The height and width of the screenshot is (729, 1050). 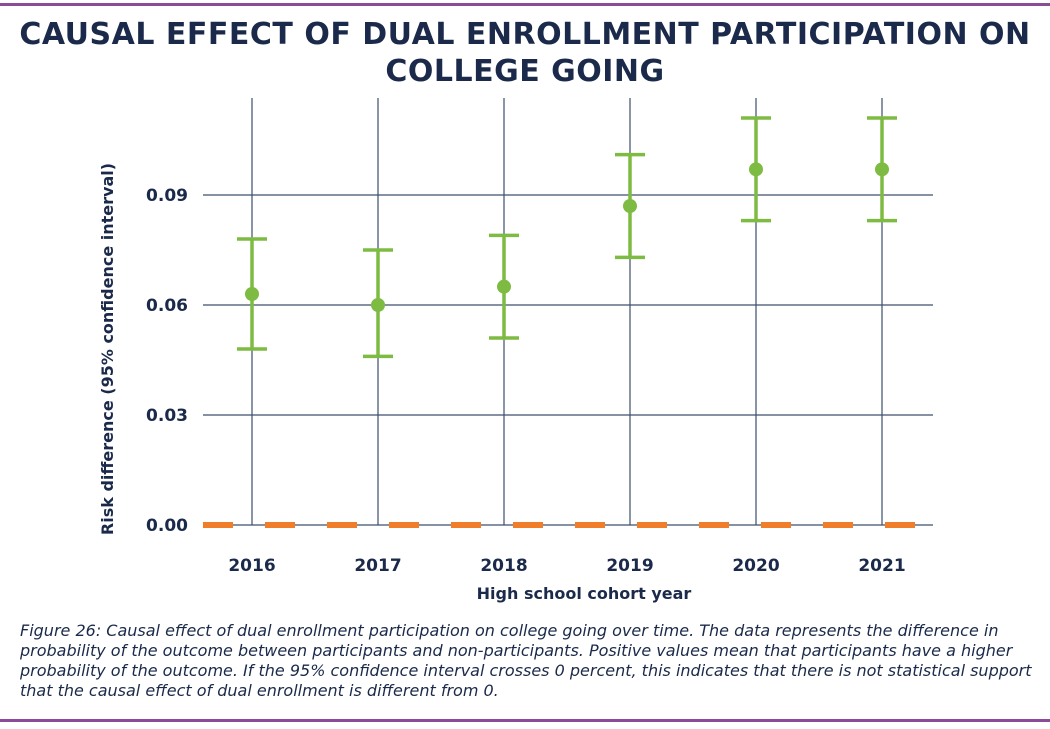 What do you see at coordinates (251, 566) in the screenshot?
I see `x-tick-label: 2016` at bounding box center [251, 566].